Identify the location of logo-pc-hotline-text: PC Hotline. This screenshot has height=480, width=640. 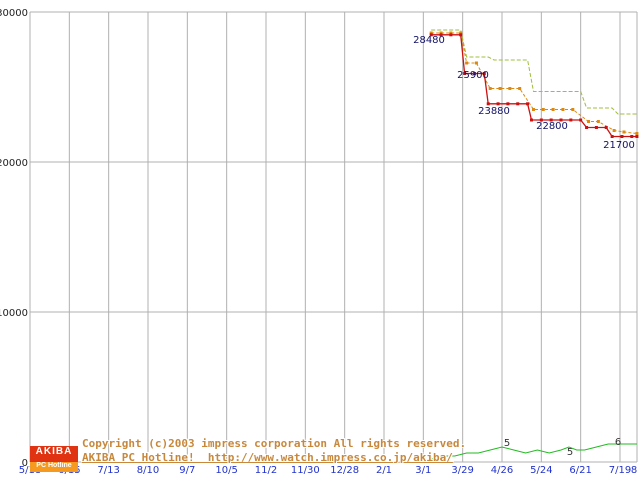
(54, 467).